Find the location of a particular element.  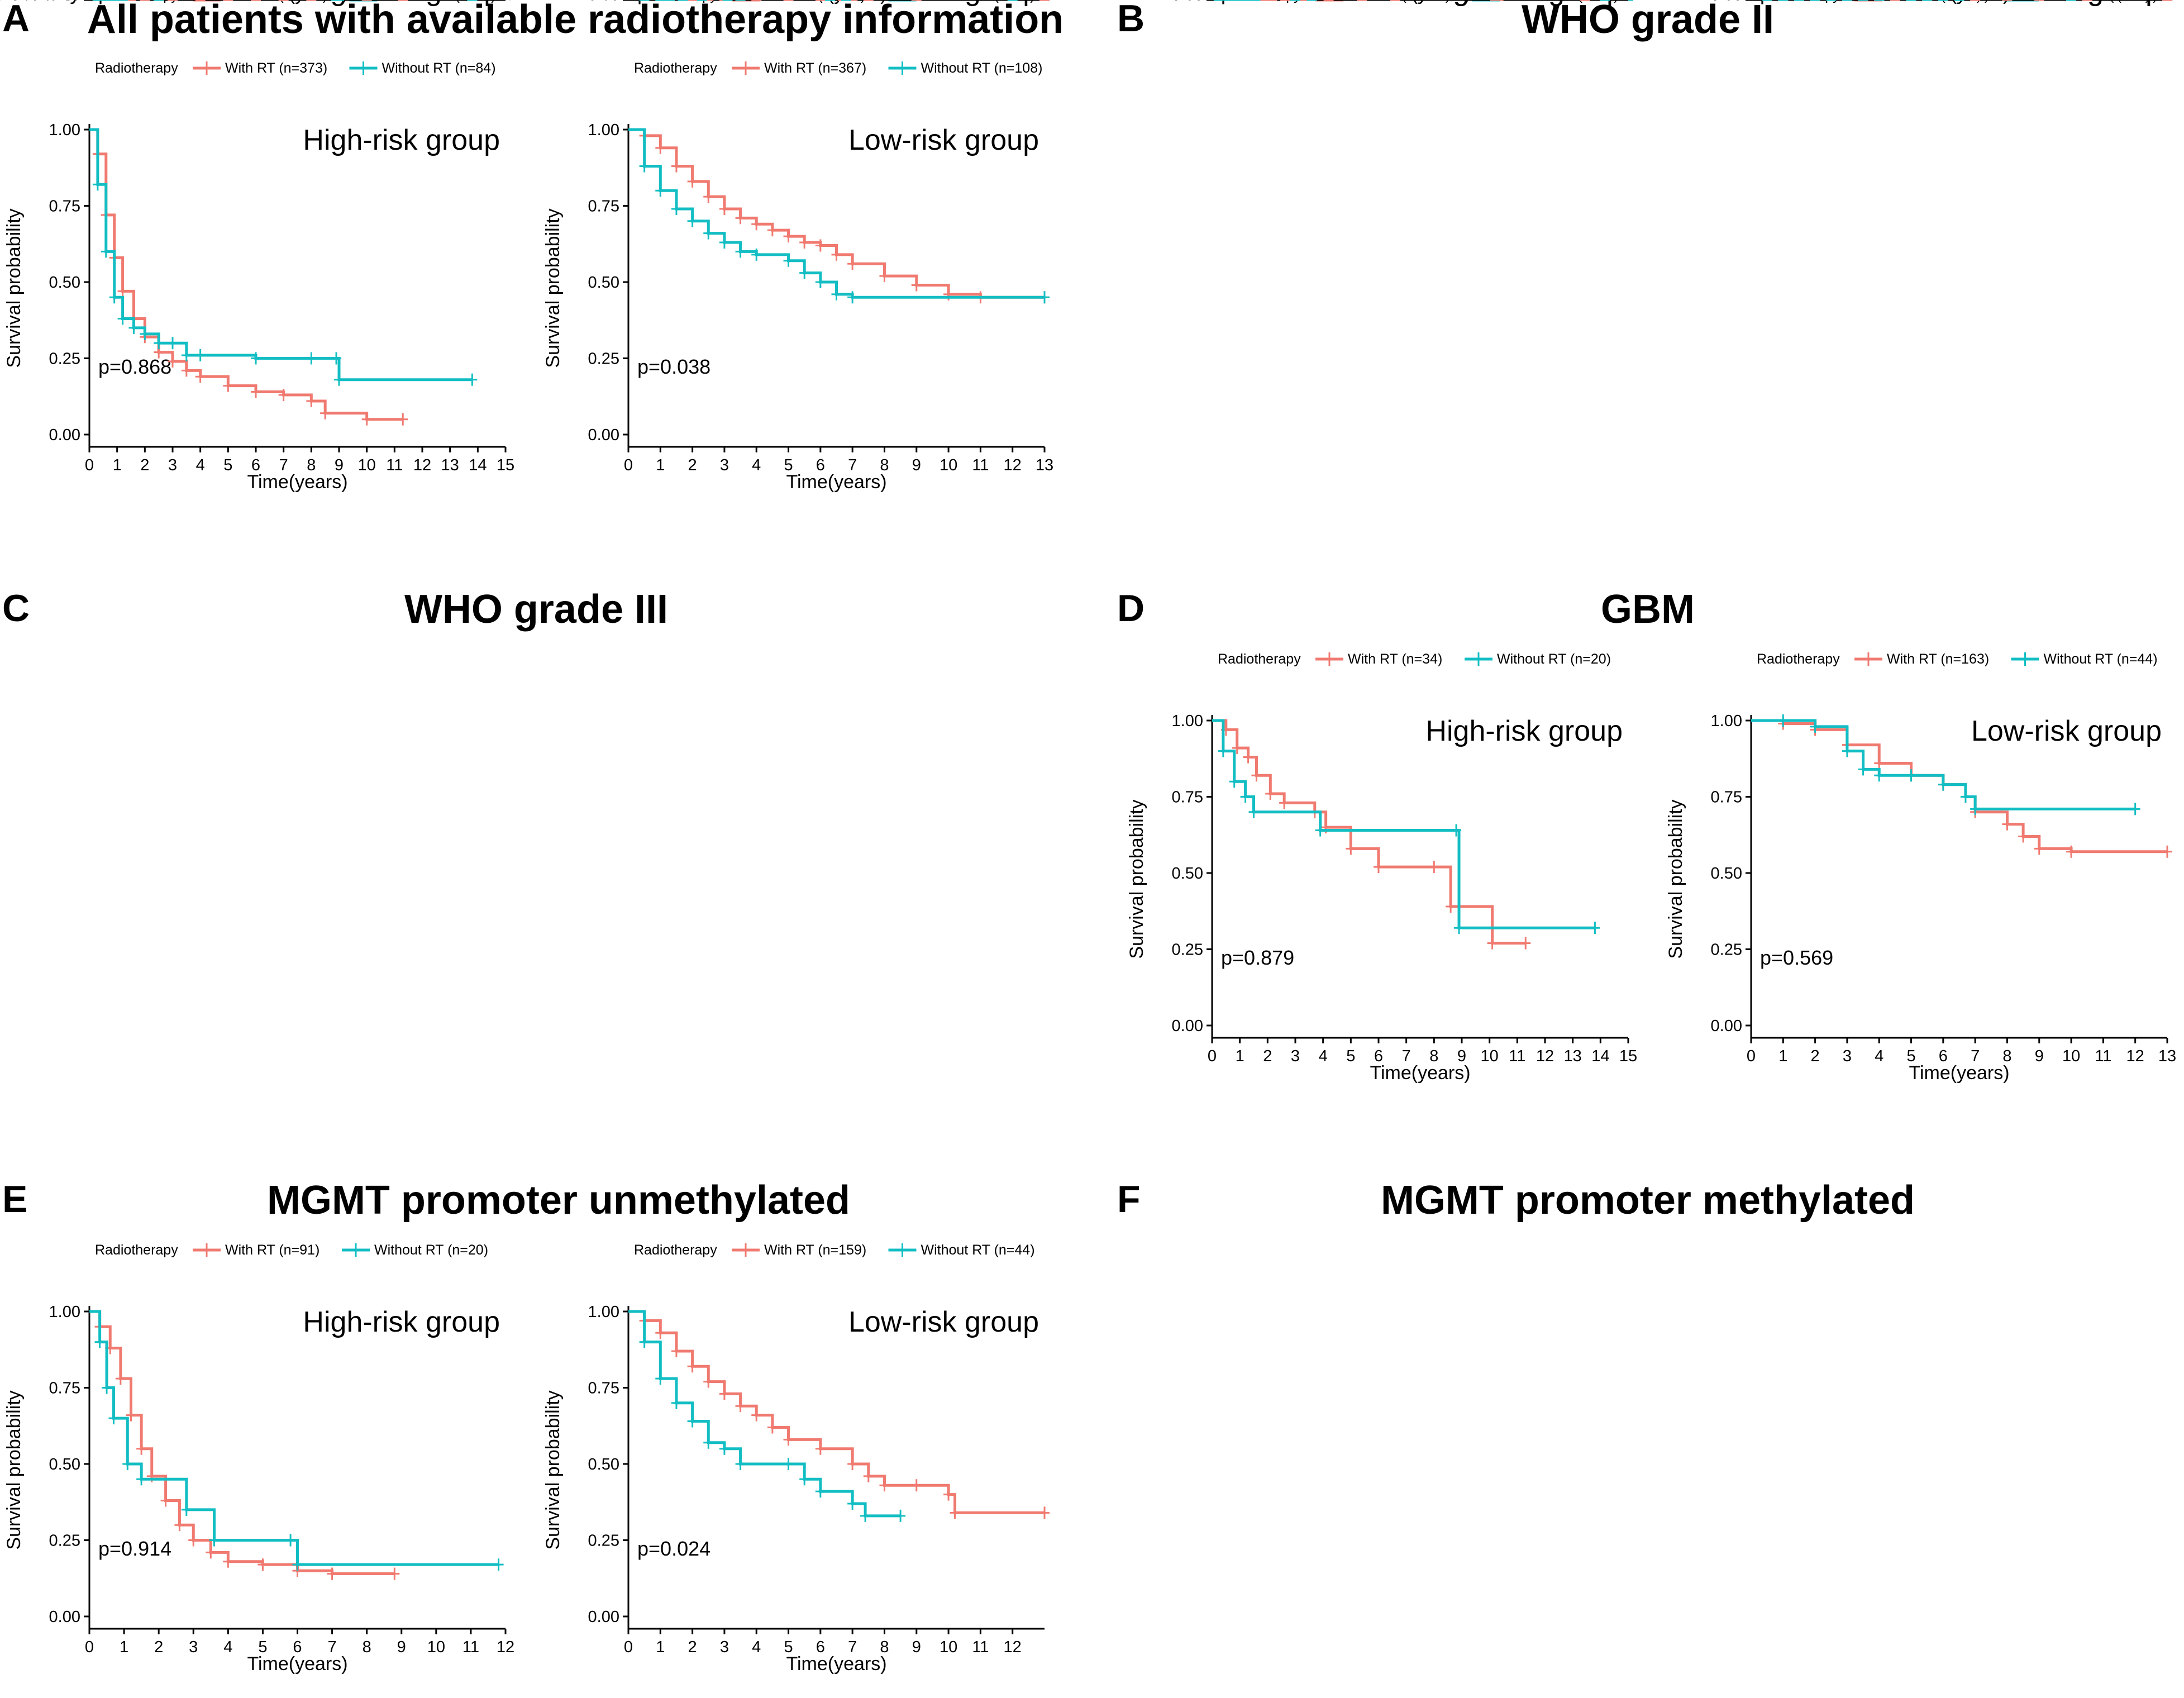

p-value: p=0.022 is located at coordinates (673, 2).